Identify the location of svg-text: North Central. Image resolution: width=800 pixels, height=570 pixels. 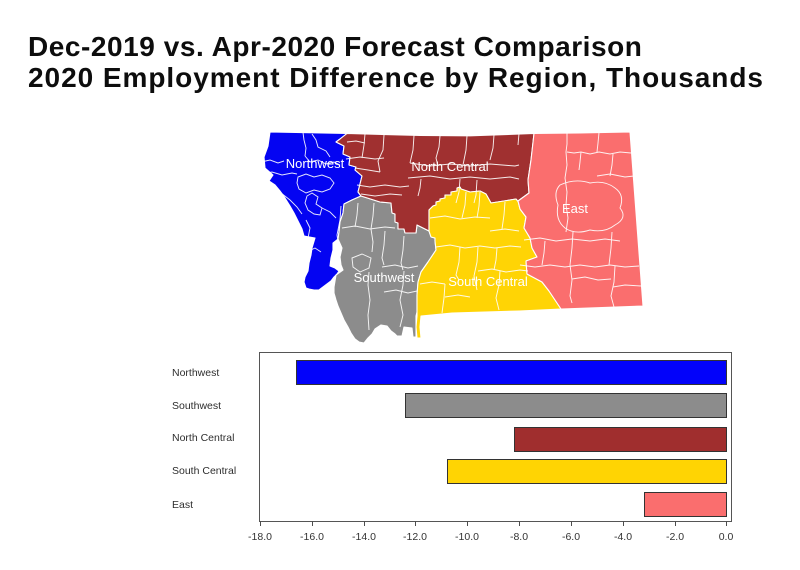
(449, 166).